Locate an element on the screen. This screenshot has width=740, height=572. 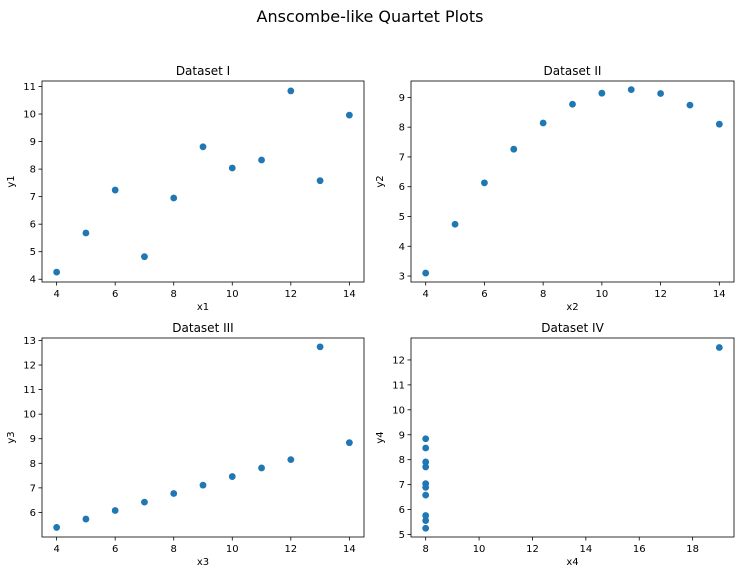
panel-1-ytick-label: 8 is located at coordinates (33, 170).